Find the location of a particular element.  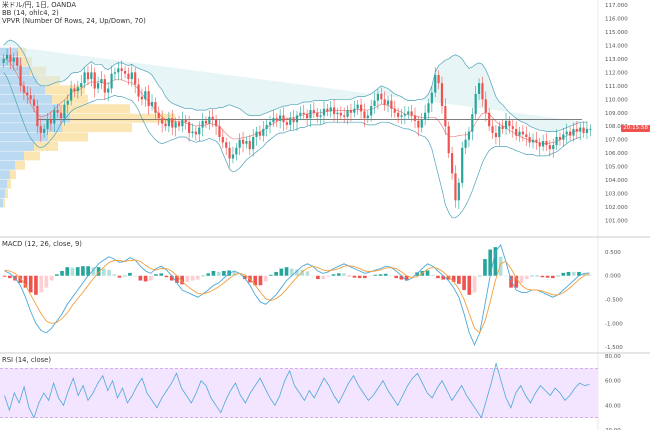

rsi-legend: RSI (14, close) is located at coordinates (26, 360).